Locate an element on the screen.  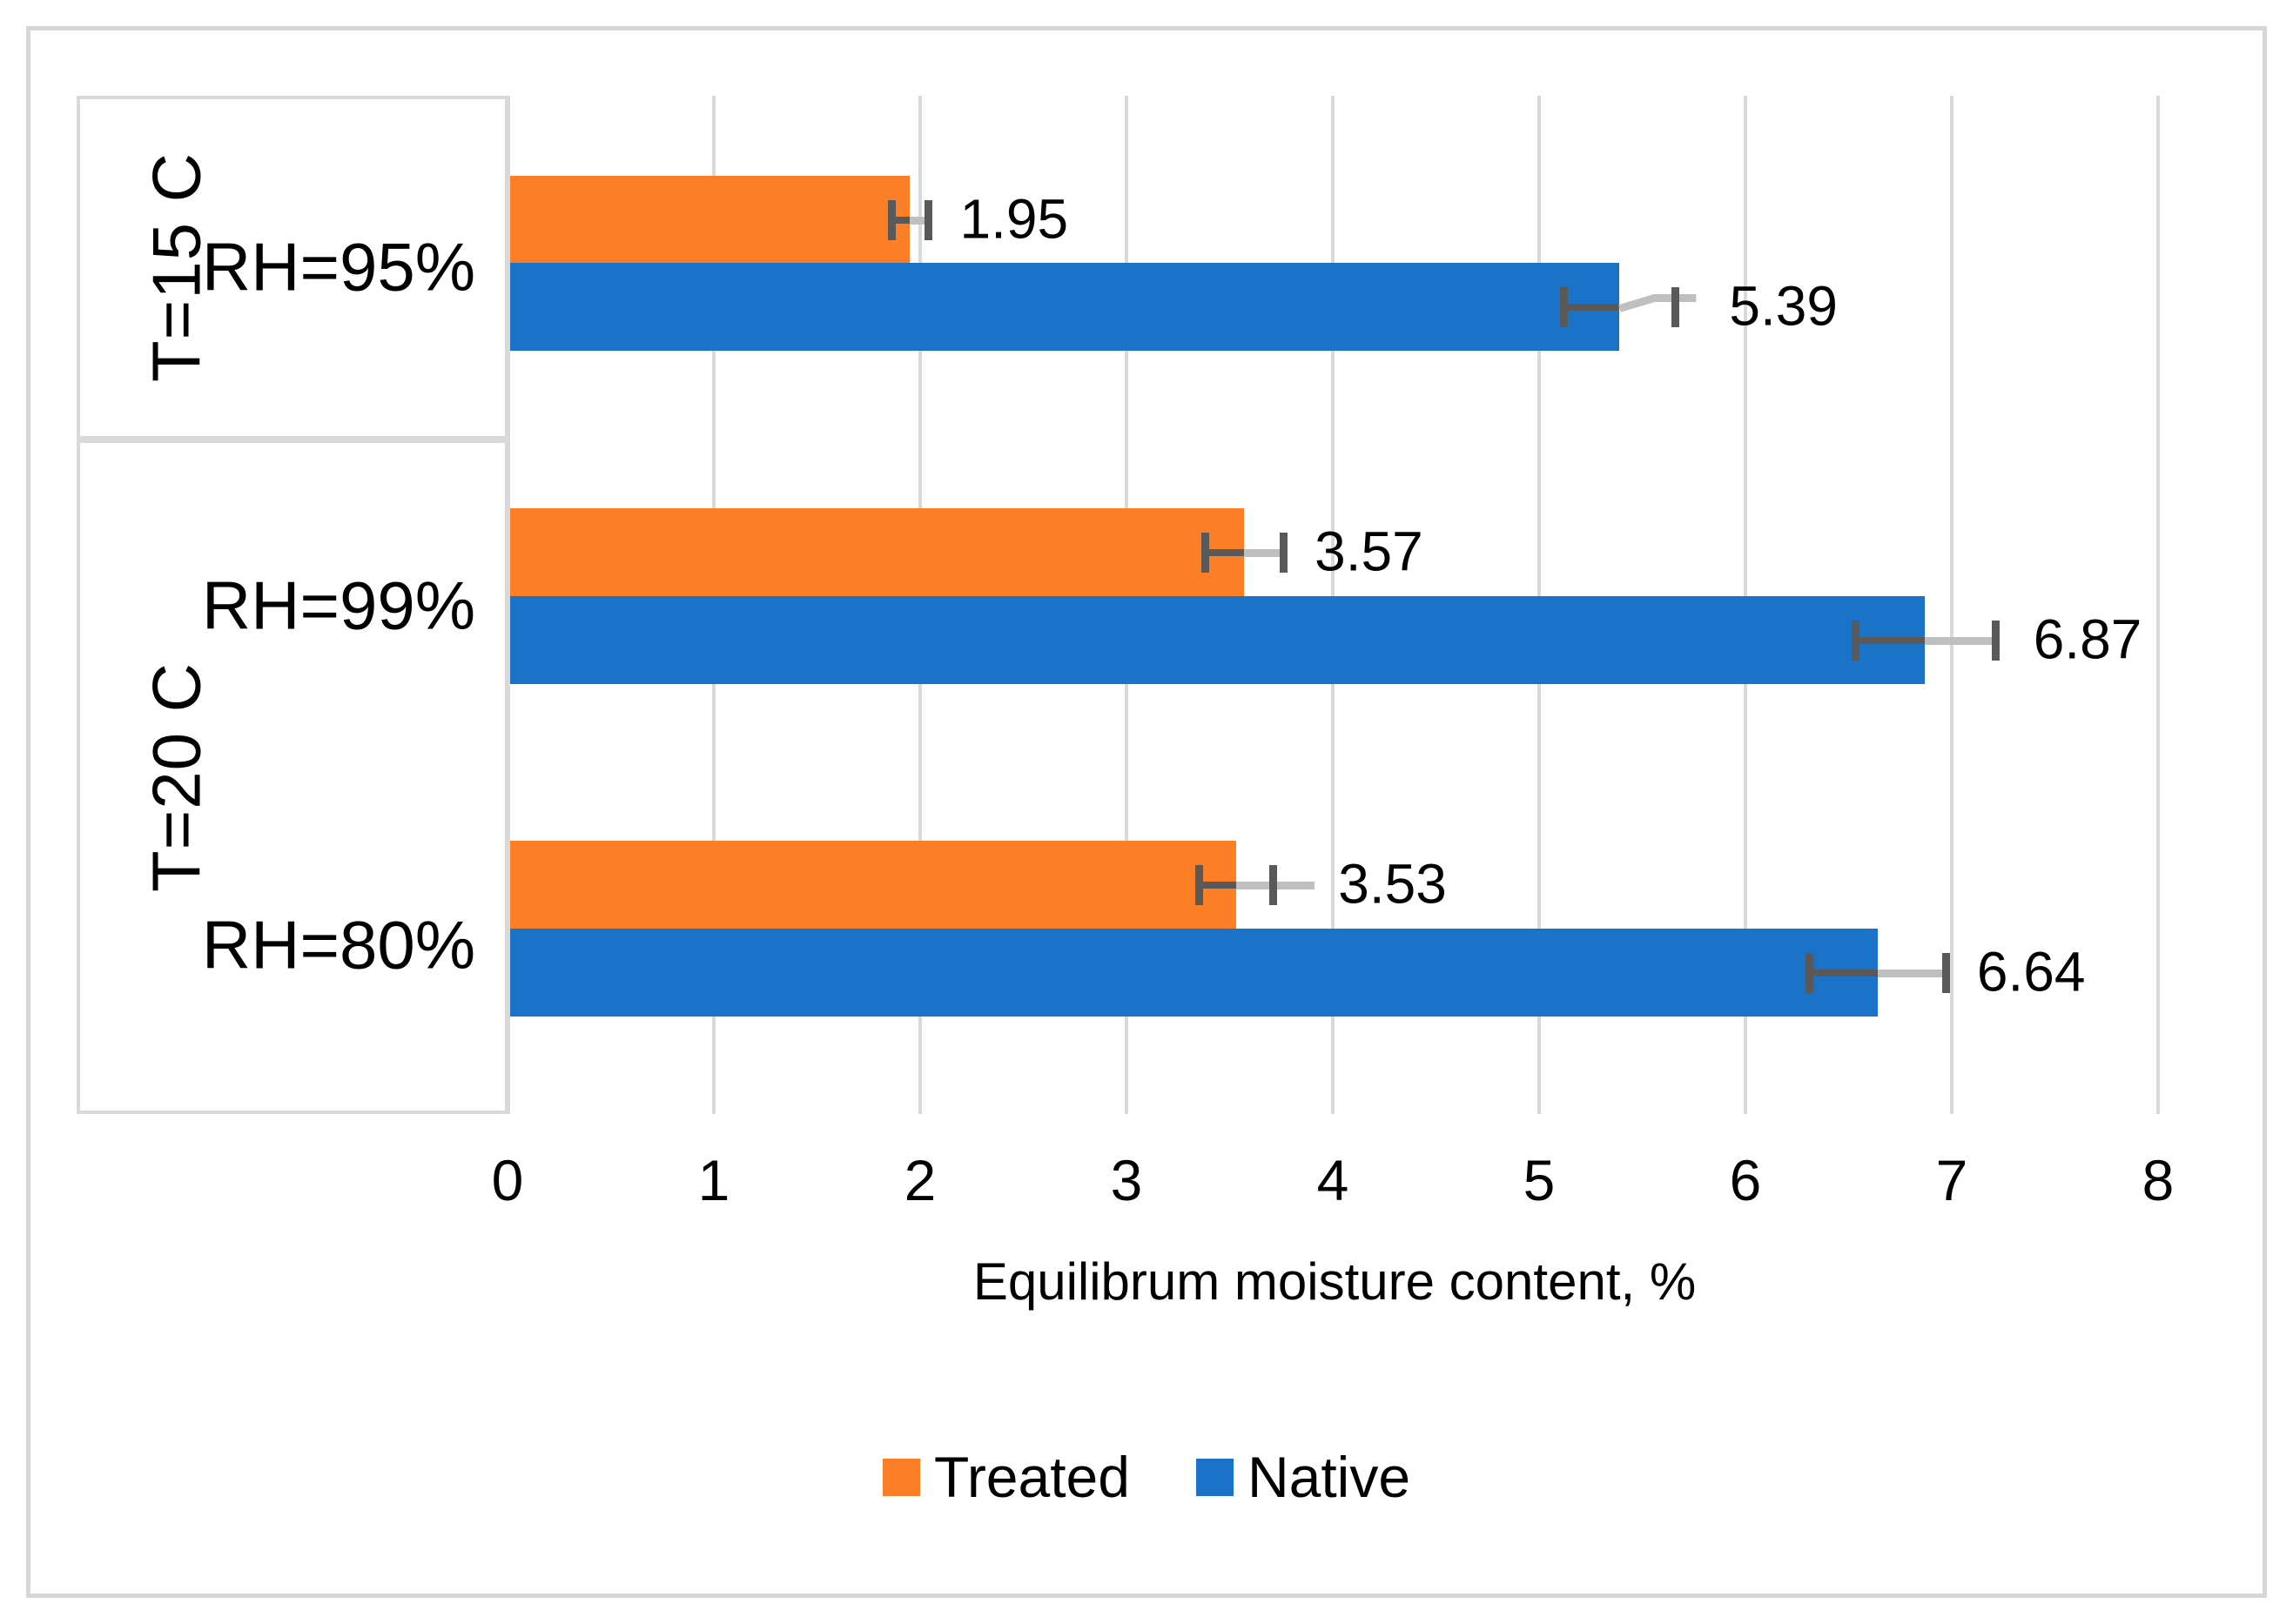
bar-treated-RH=80% is located at coordinates (873, 885).